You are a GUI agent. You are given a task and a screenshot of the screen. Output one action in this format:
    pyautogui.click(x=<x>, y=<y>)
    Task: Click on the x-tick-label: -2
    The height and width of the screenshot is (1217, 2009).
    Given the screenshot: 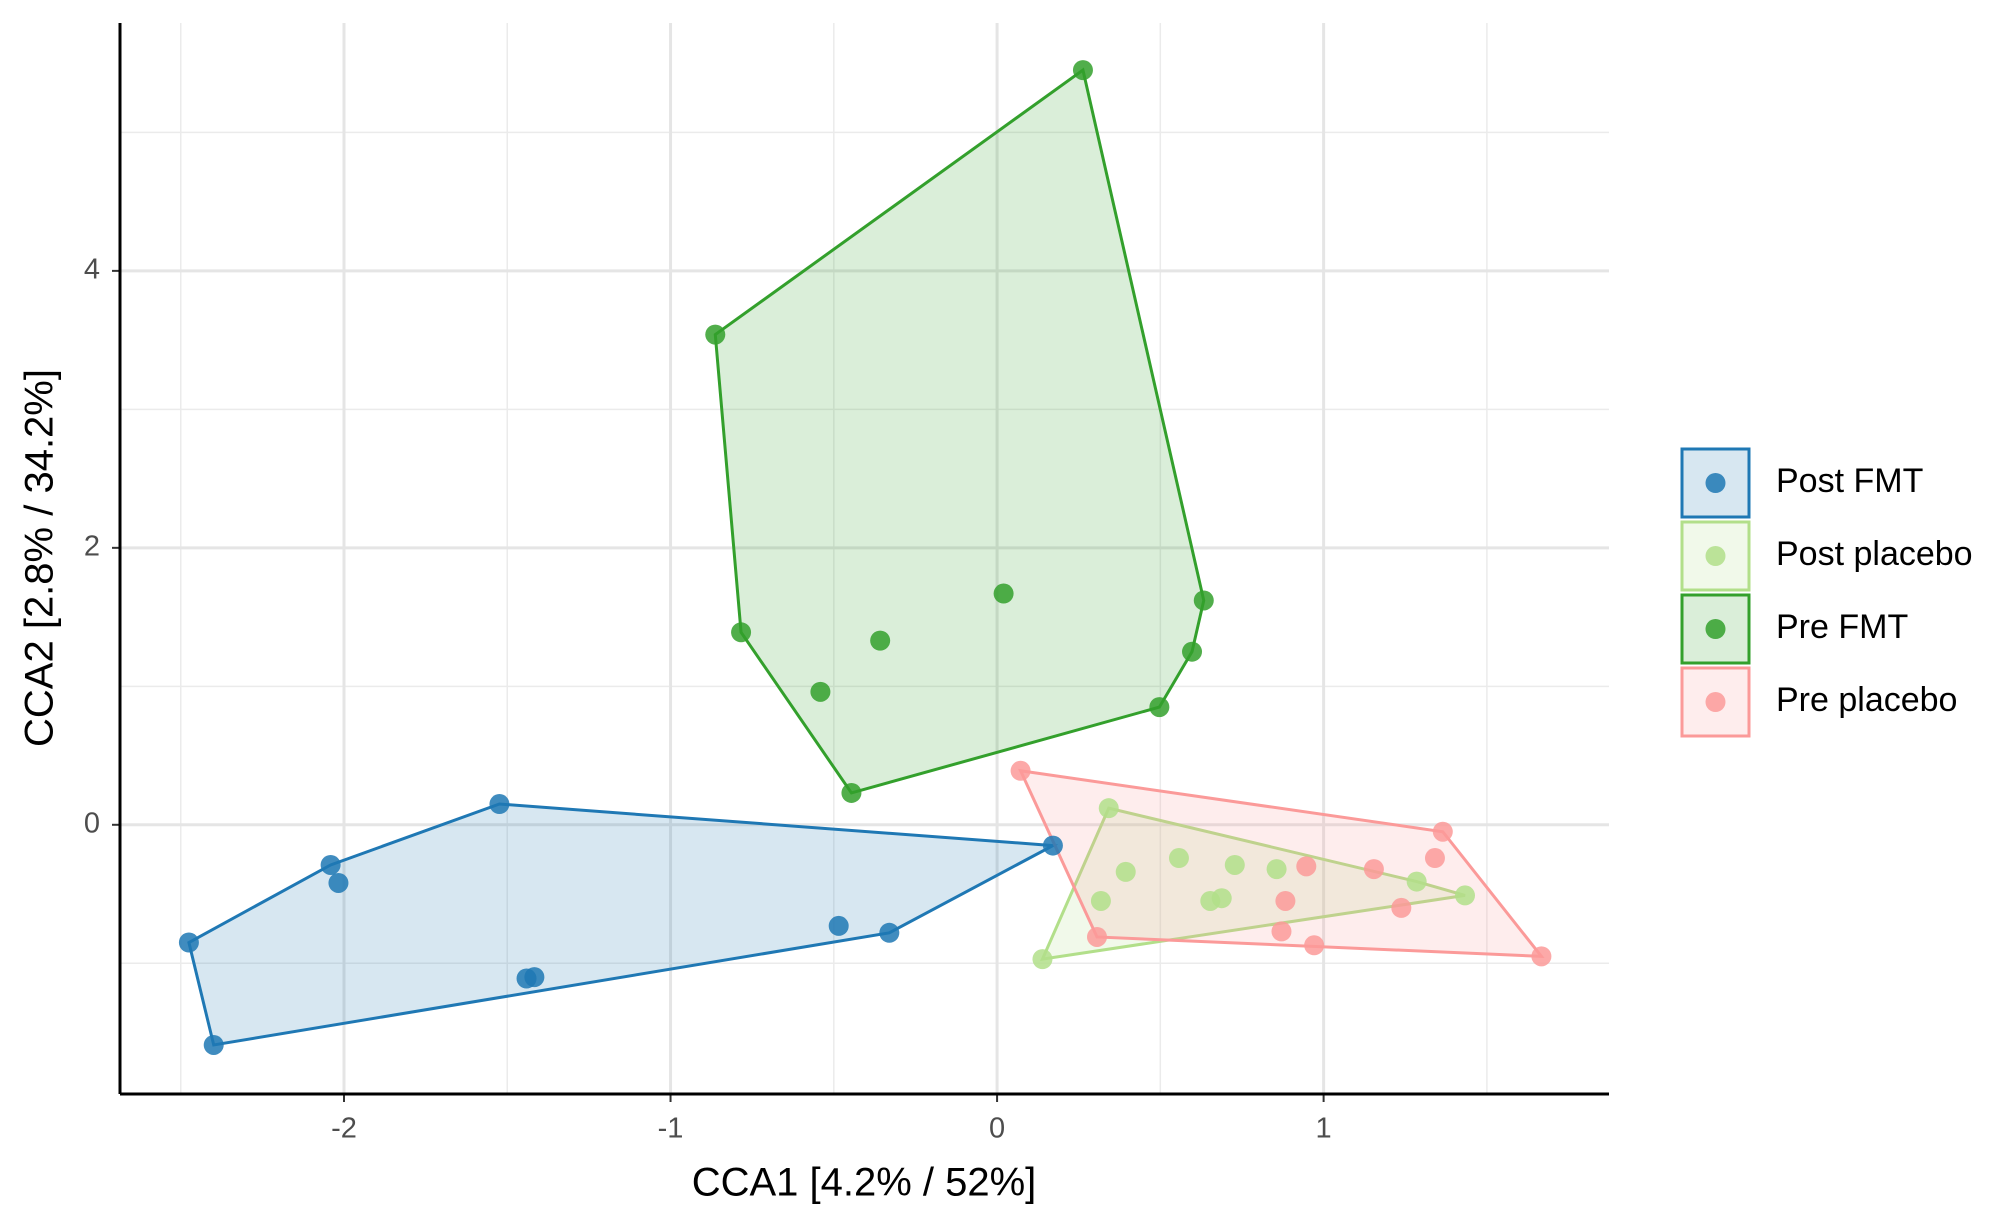 What is the action you would take?
    pyautogui.click(x=344, y=1129)
    